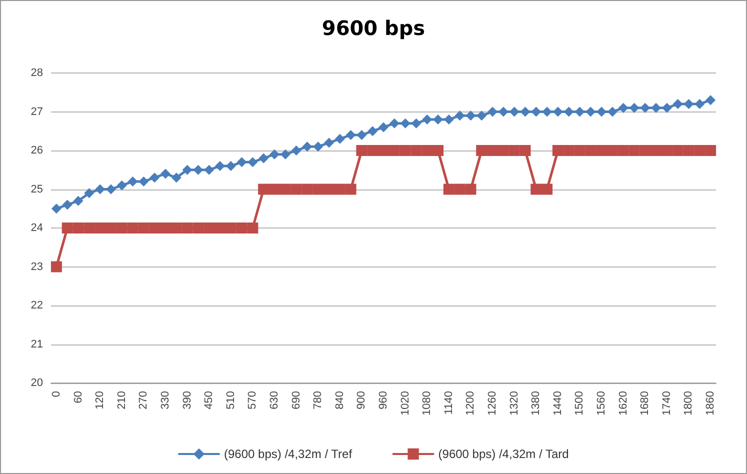  What do you see at coordinates (448, 403) in the screenshot?
I see `x-tick-label: 1140` at bounding box center [448, 403].